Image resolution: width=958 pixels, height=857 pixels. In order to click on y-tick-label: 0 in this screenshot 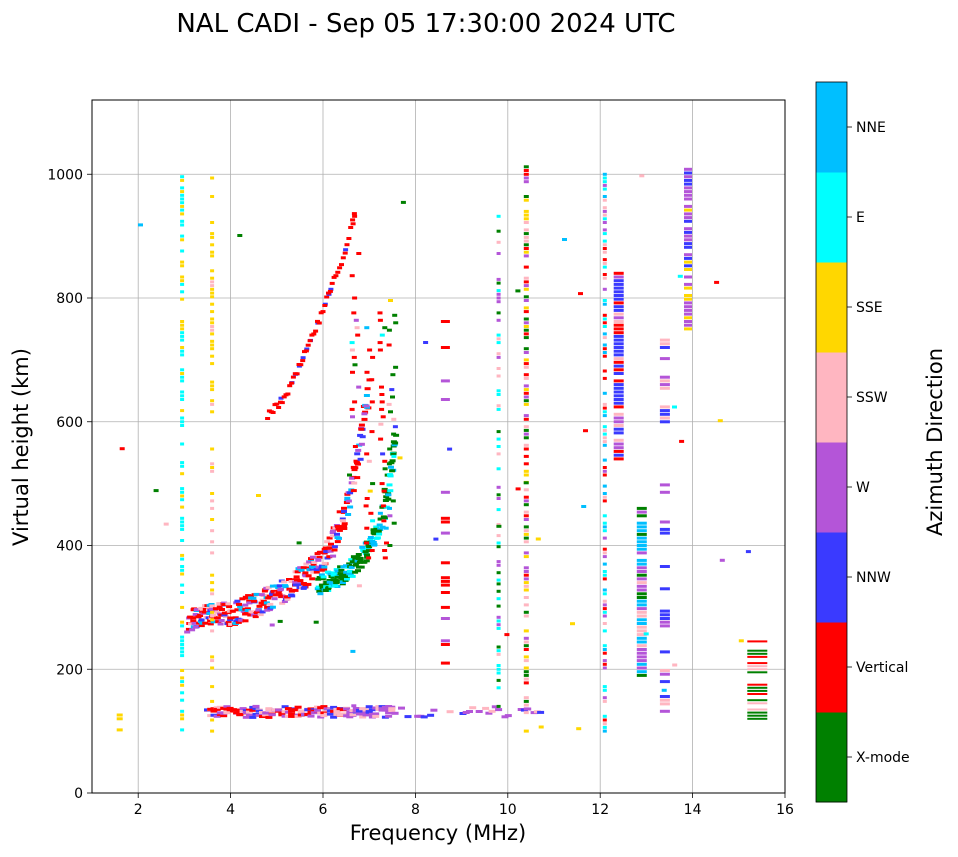, I will do `click(78, 794)`.